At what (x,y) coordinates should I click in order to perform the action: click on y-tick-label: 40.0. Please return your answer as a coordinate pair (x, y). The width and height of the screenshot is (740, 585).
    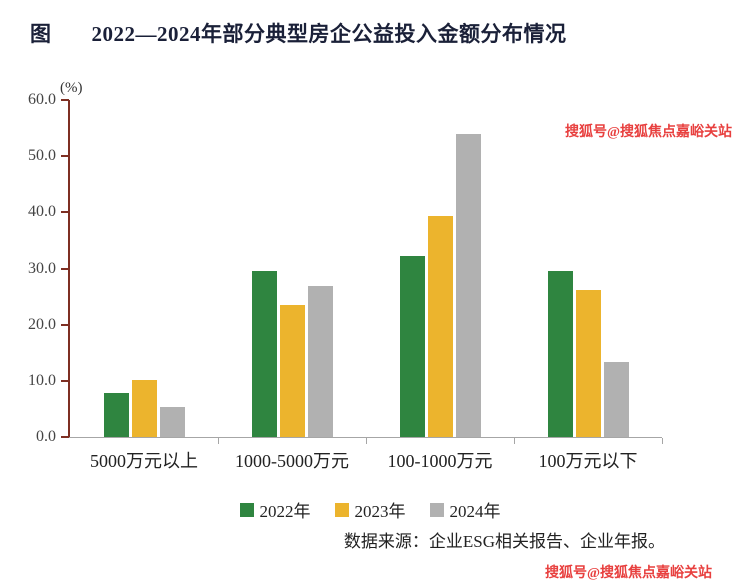
    Looking at the image, I should click on (42, 212).